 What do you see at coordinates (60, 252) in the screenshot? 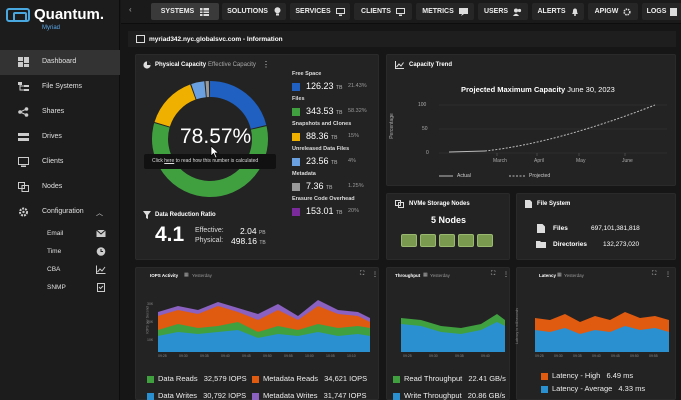
I see `sidebar-subitem-time: Time` at bounding box center [60, 252].